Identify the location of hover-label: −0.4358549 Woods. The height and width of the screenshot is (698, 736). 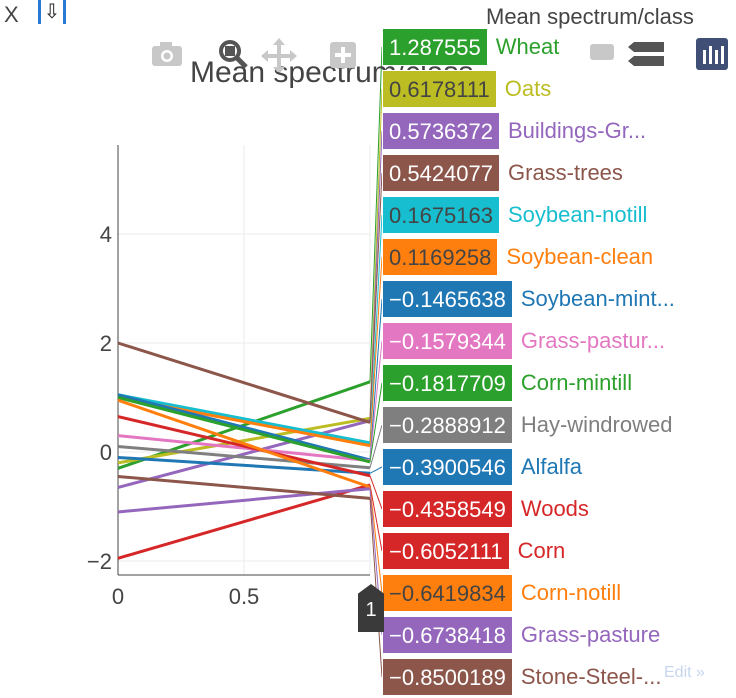
(485, 509).